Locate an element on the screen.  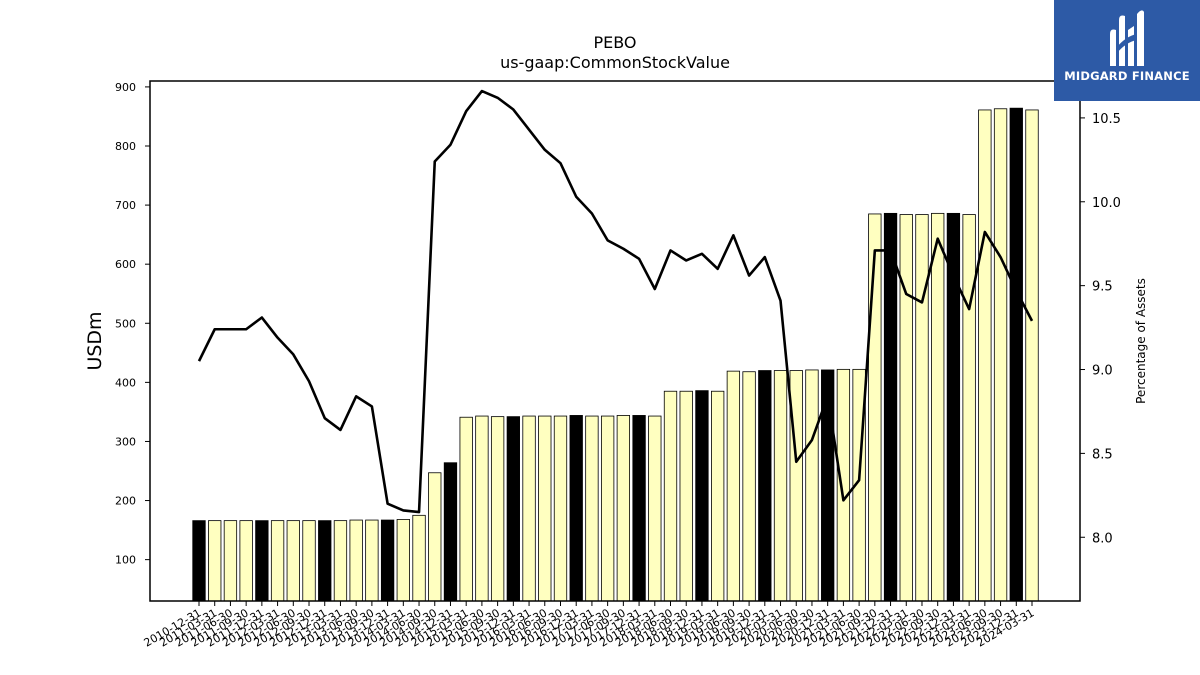
y-tick-label: 400 is located at coordinates (125, 382).